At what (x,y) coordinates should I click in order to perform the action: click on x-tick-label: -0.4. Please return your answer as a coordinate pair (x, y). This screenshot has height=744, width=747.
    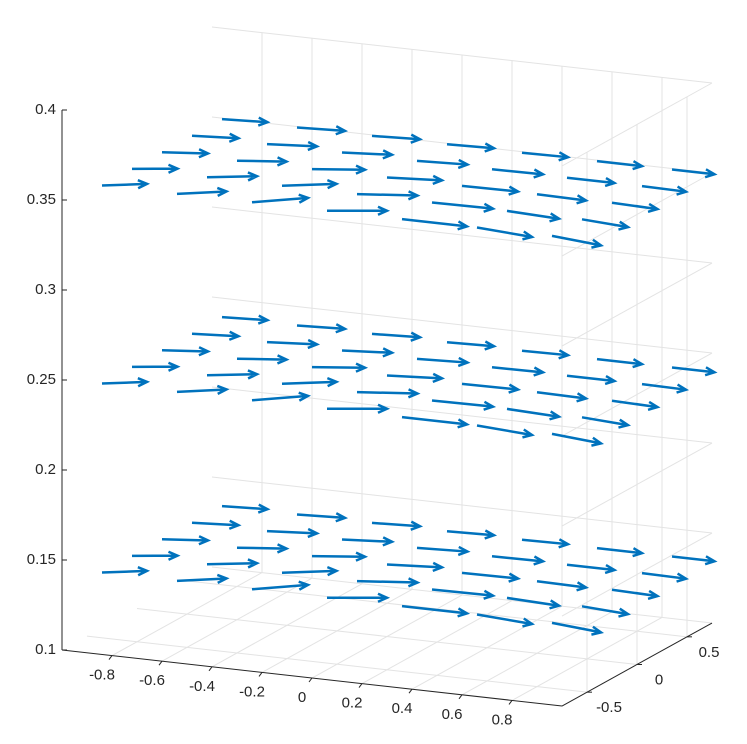
    Looking at the image, I should click on (202, 686).